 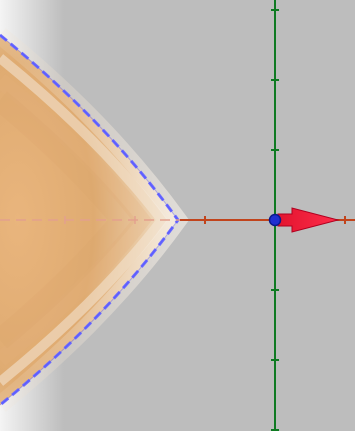 I want to click on vector-arrow-shape, so click(x=308, y=220).